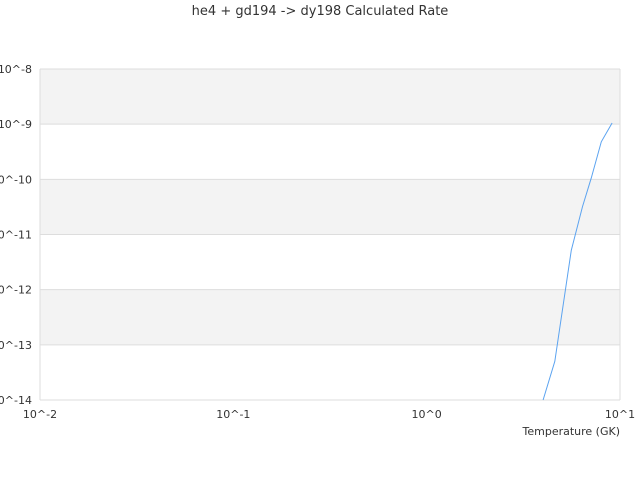  I want to click on x-tick-label: 10^-1, so click(233, 414).